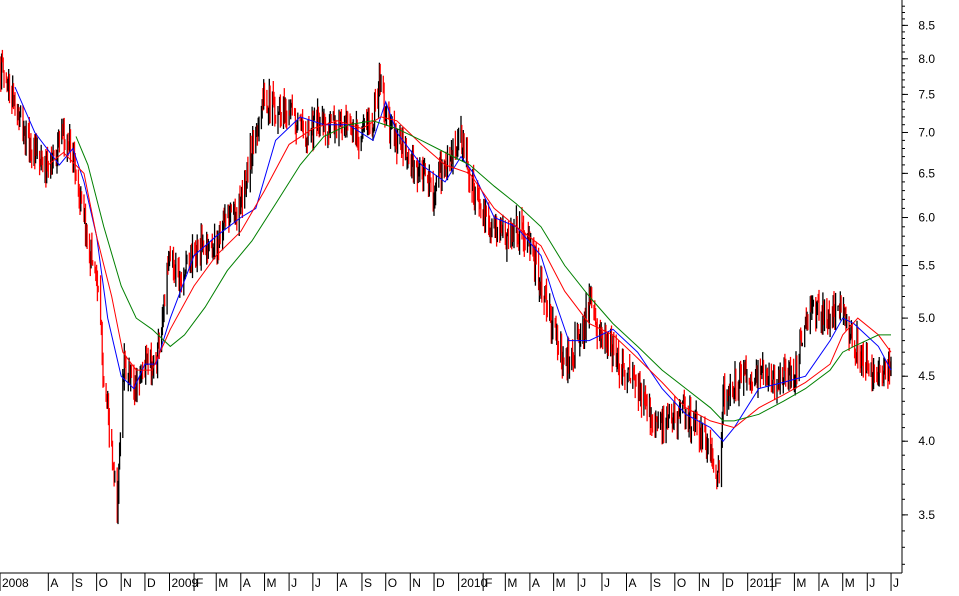 The width and height of the screenshot is (959, 596). I want to click on y-tick-label: 7.5, so click(926, 94).